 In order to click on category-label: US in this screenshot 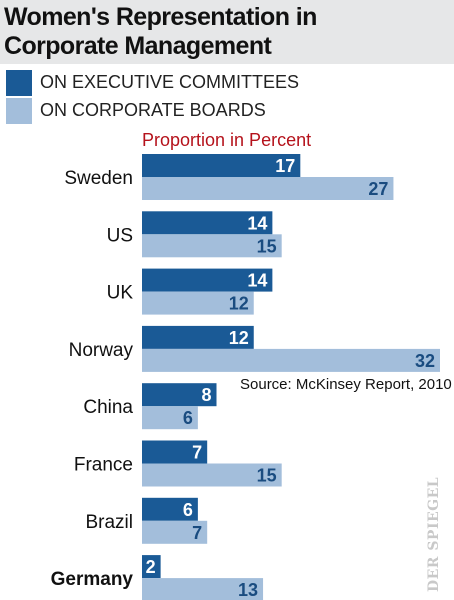, I will do `click(120, 235)`.